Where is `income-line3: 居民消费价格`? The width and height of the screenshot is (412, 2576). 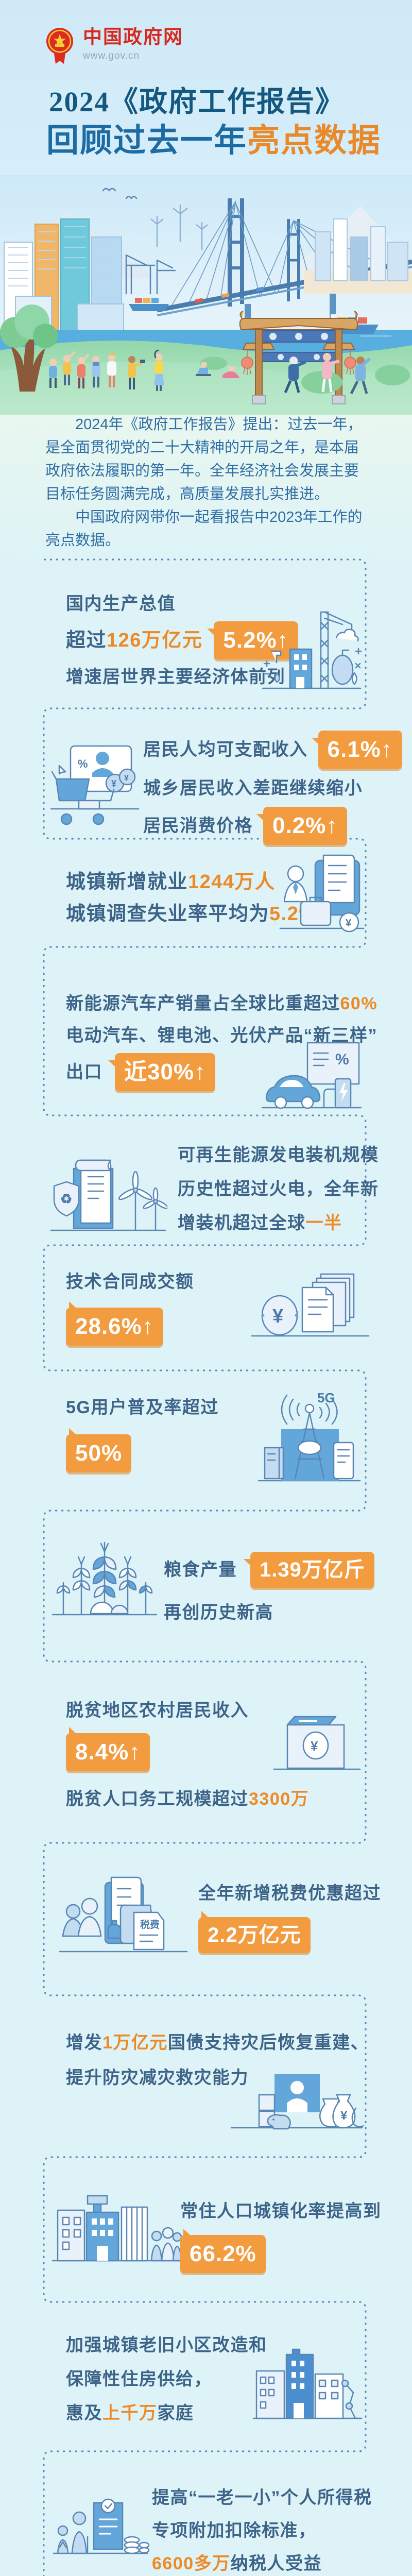 income-line3: 居民消费价格 is located at coordinates (198, 826).